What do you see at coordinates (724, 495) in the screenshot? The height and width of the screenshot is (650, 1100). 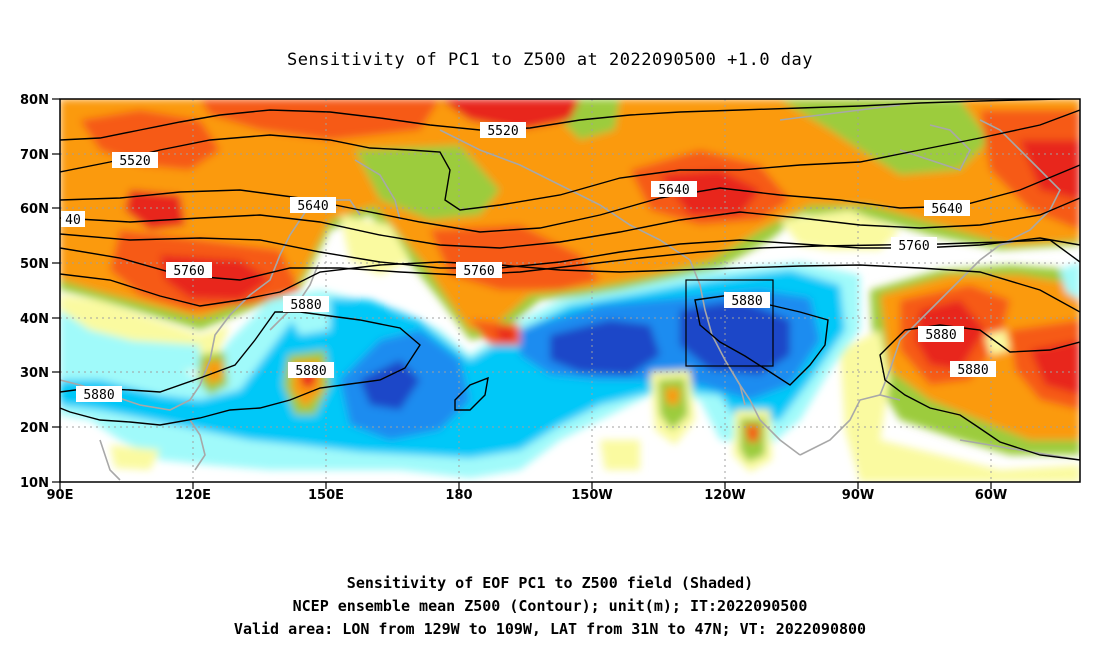 I see `lon-label-120w: 120W` at bounding box center [724, 495].